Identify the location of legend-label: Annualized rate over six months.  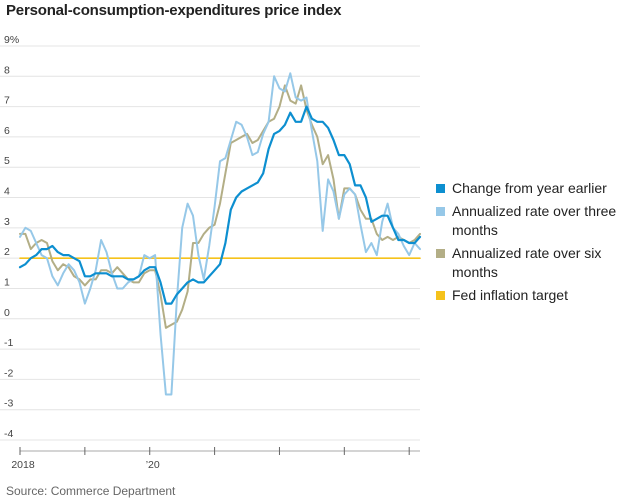
(527, 262).